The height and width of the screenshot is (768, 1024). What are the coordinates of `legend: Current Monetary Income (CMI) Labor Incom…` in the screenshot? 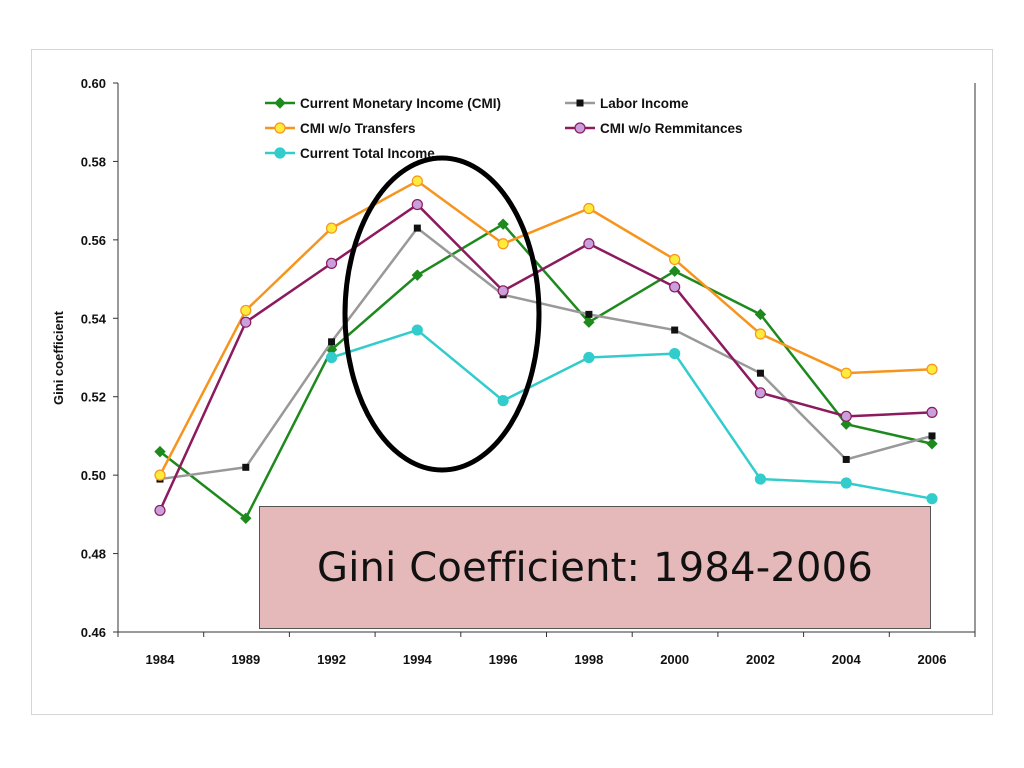 It's located at (504, 128).